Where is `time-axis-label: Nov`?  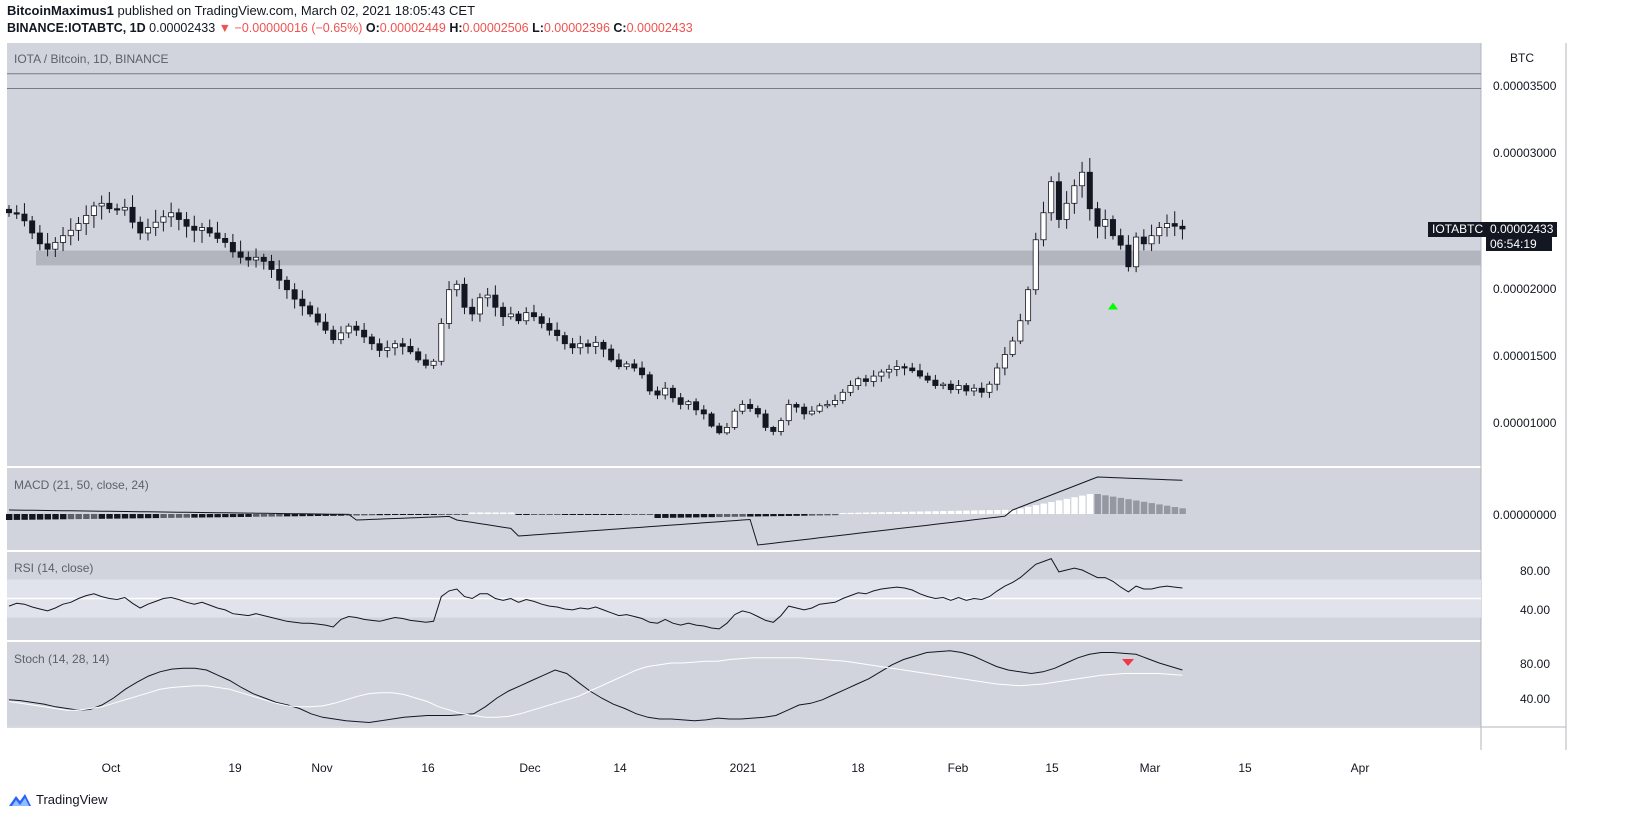 time-axis-label: Nov is located at coordinates (322, 768).